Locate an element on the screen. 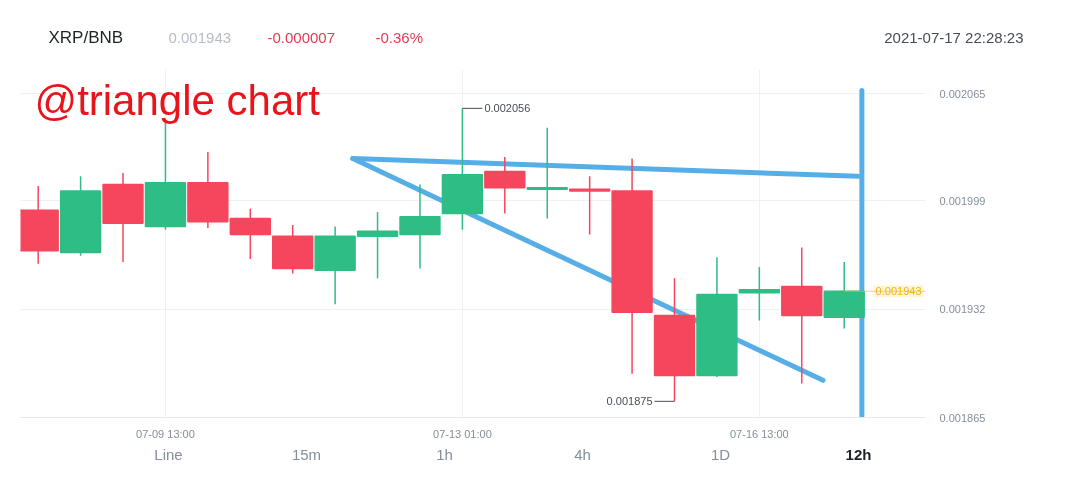 The height and width of the screenshot is (485, 1080). text: 15m is located at coordinates (306, 454).